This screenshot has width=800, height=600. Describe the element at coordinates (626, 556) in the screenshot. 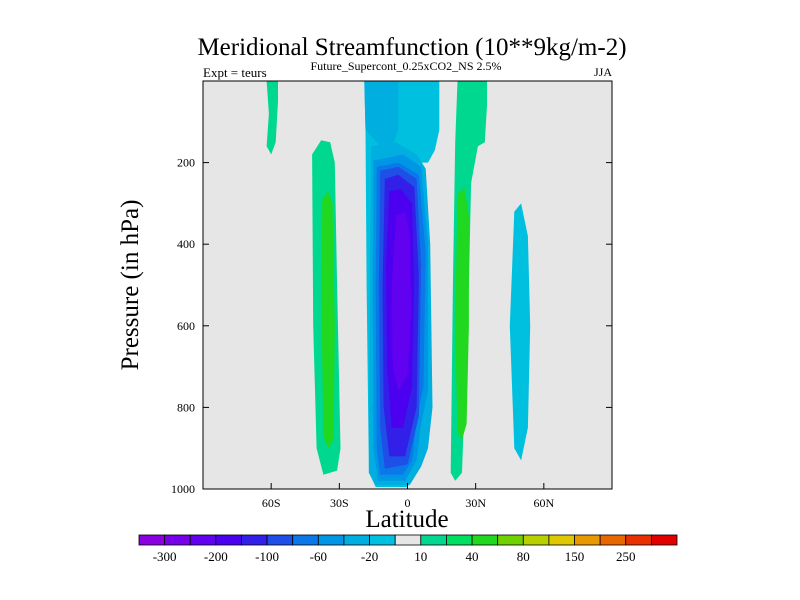

I see `colorbar-label: 250` at that location.